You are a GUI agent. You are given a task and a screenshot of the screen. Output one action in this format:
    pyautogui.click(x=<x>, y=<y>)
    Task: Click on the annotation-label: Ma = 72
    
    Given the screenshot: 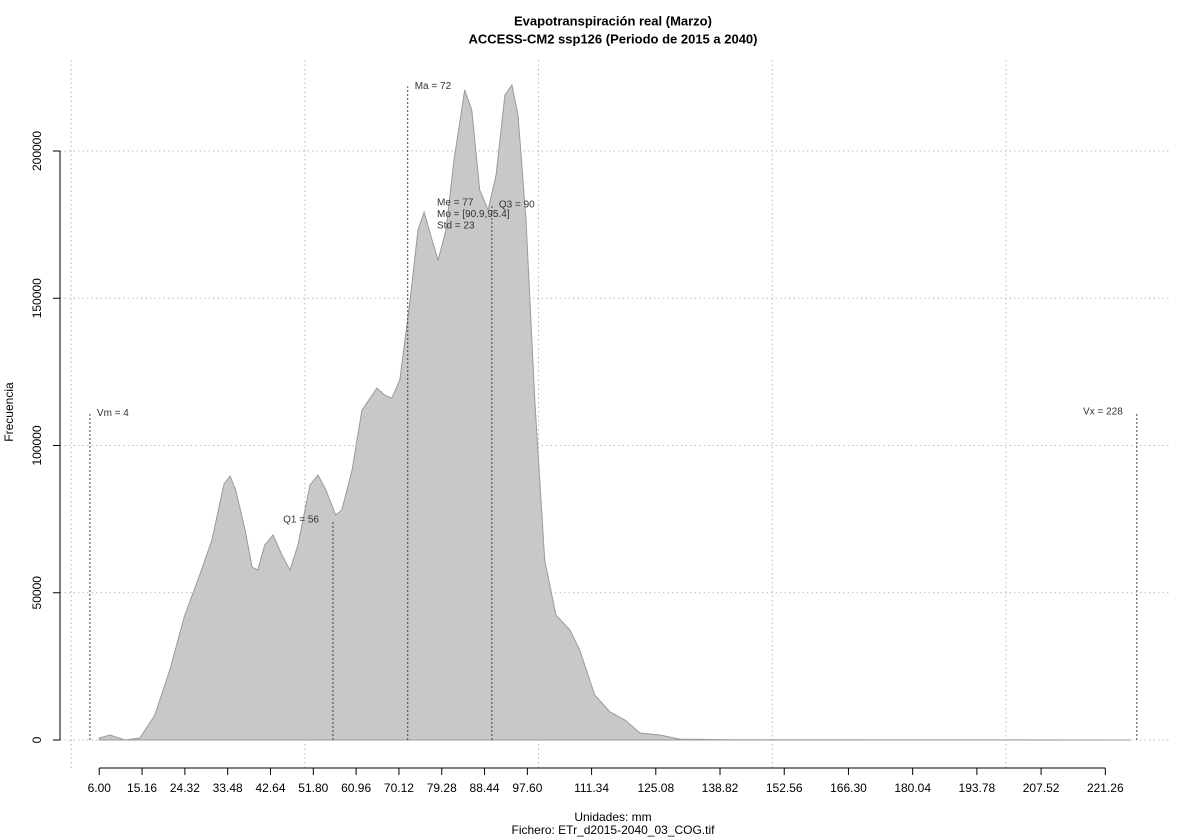 What is the action you would take?
    pyautogui.click(x=433, y=86)
    